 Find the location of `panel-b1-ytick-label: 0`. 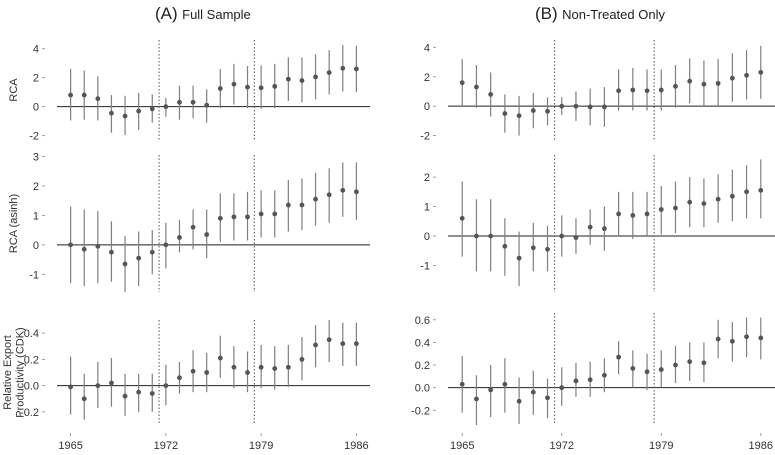

panel-b1-ytick-label: 0 is located at coordinates (427, 107).